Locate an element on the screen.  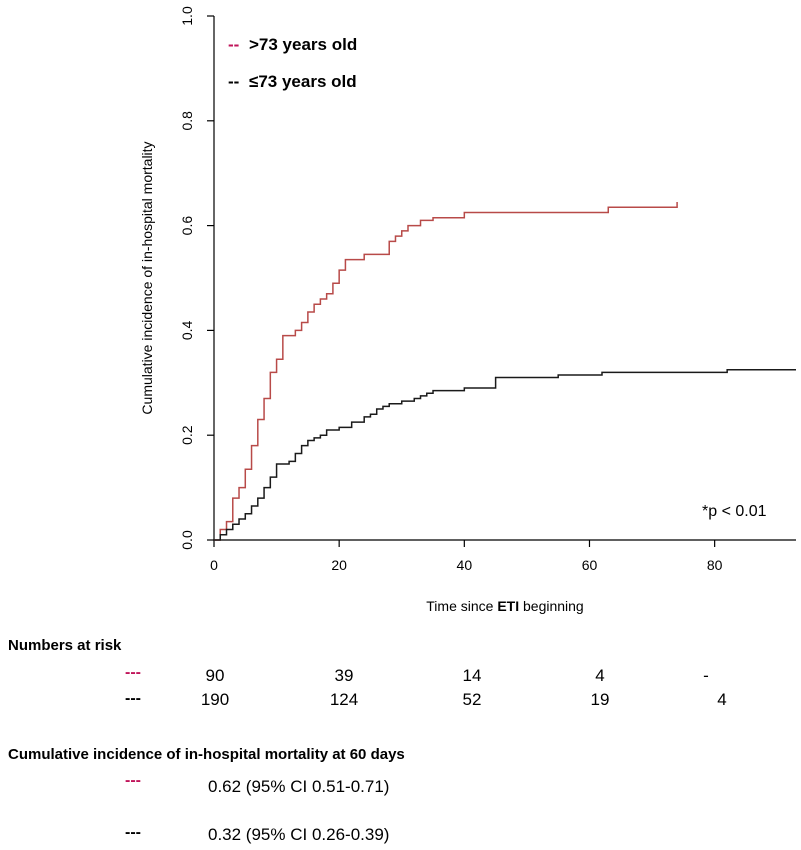
x-axis-title: Time since ETI beginning is located at coordinates (504, 606).